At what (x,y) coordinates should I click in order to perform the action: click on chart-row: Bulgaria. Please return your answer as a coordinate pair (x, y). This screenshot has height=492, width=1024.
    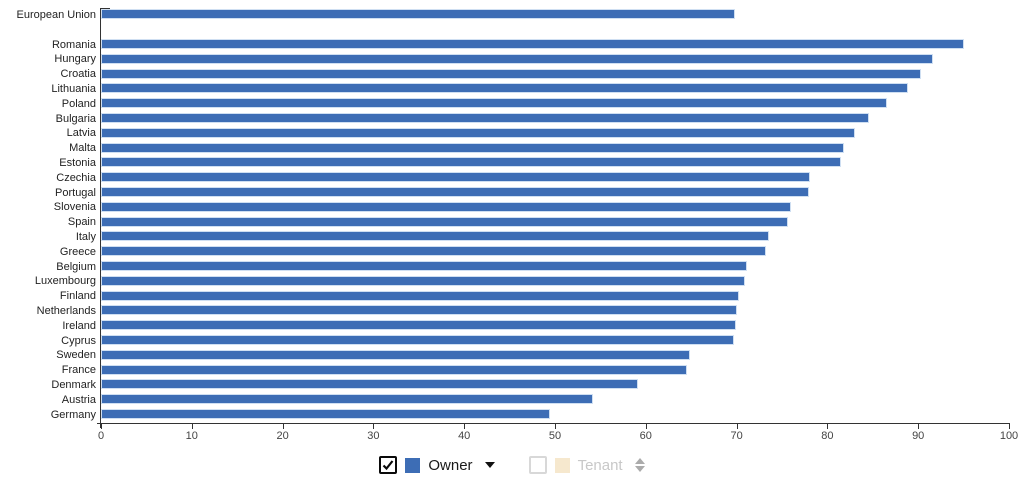
    Looking at the image, I should click on (504, 119).